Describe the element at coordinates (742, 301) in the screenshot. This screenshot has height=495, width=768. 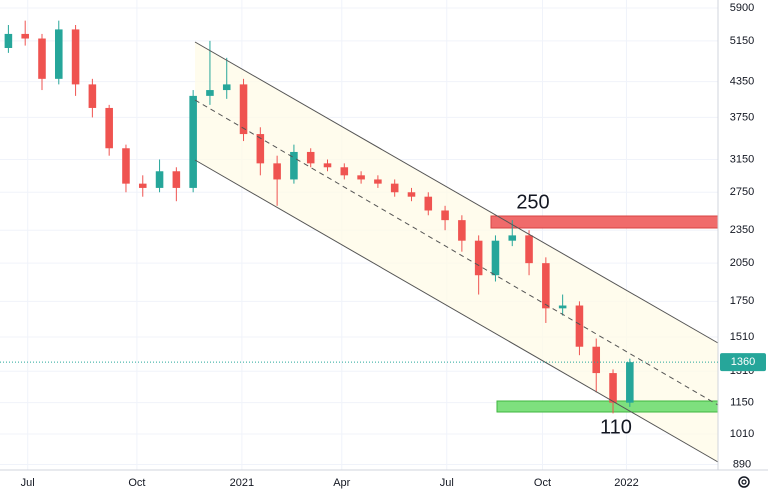
I see `y-tick-label: 1750` at that location.